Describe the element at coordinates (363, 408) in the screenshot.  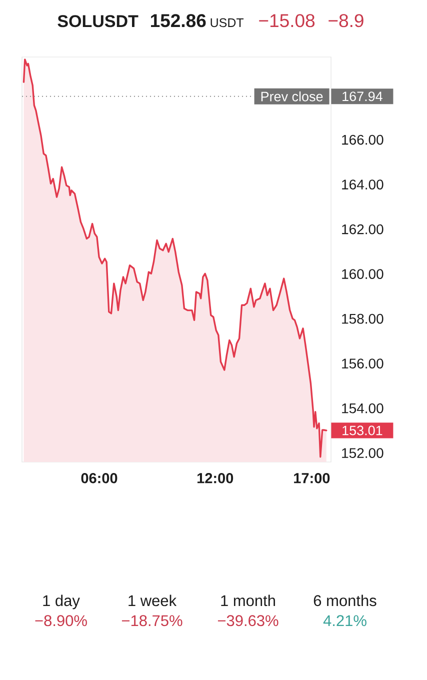
I see `y-tick-label: 154.00` at that location.